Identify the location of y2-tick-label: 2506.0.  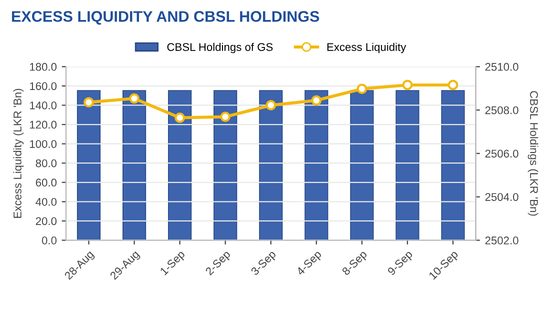
(501, 154).